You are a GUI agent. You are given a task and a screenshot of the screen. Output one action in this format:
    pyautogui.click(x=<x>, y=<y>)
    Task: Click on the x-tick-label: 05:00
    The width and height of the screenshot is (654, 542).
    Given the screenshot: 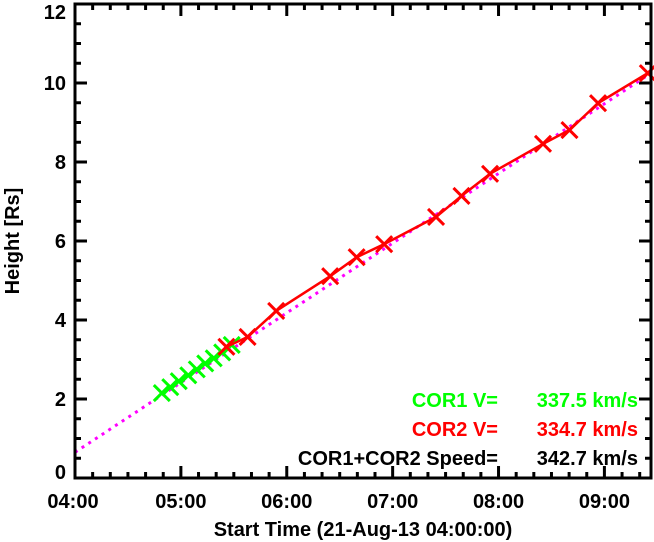 What is the action you would take?
    pyautogui.click(x=180, y=502)
    